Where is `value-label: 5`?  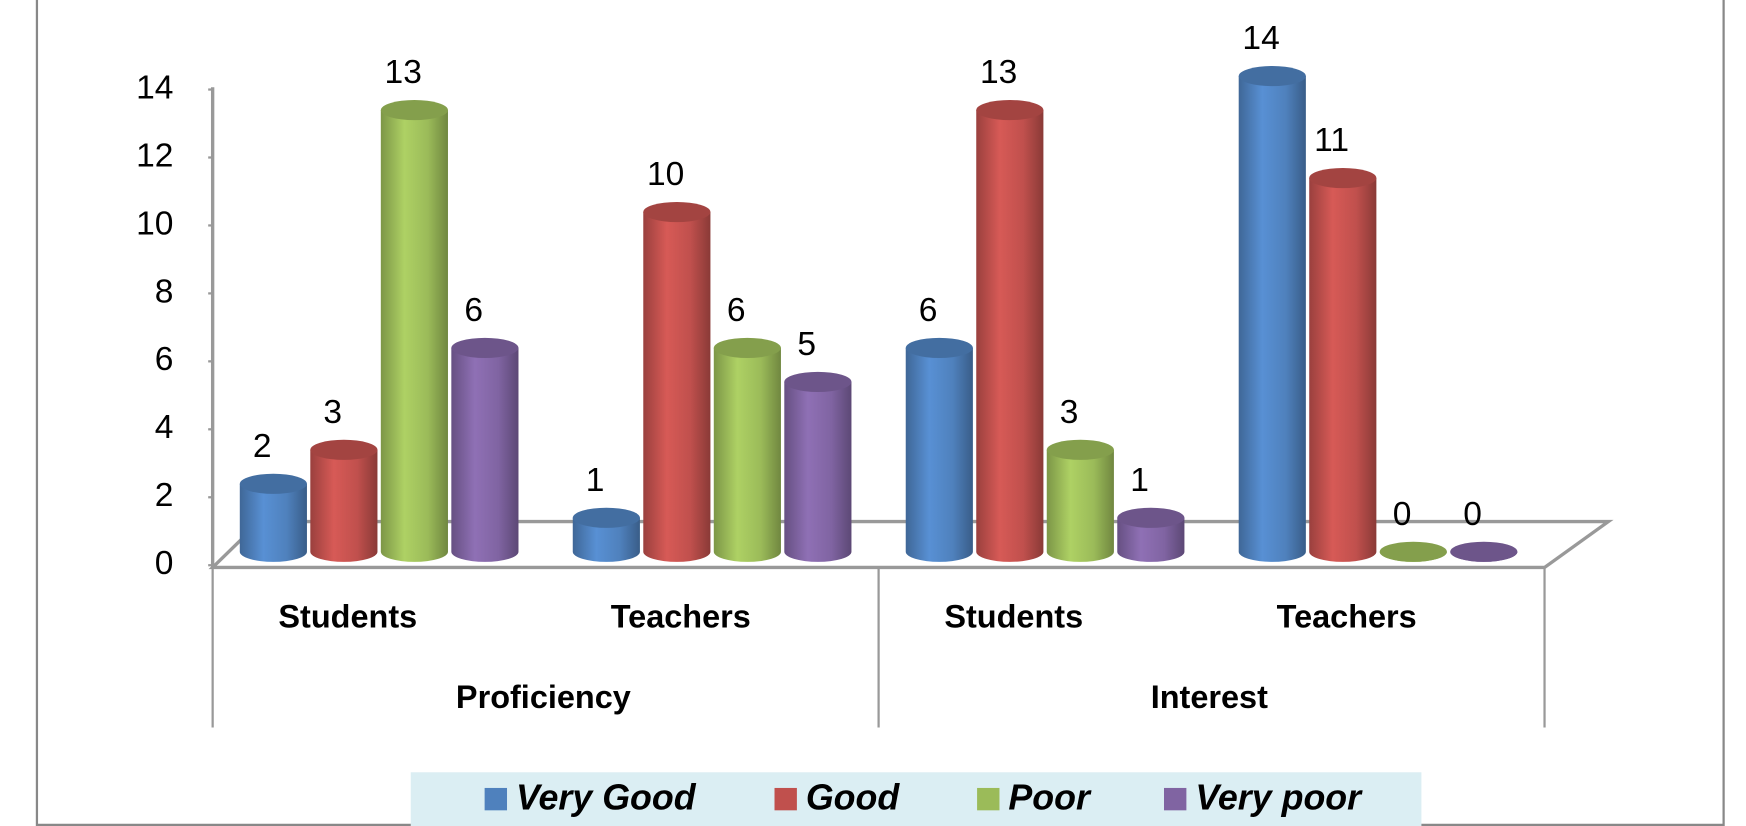
value-label: 5 is located at coordinates (806, 344).